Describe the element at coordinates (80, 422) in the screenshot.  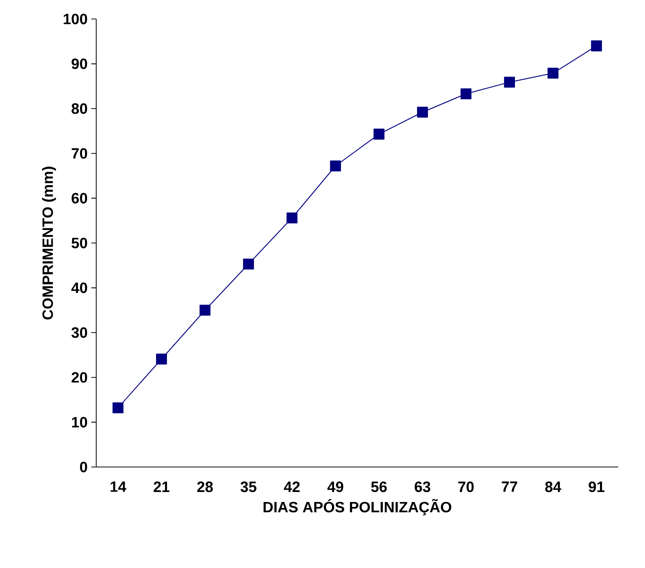
I see `y-tick-label: 10` at that location.